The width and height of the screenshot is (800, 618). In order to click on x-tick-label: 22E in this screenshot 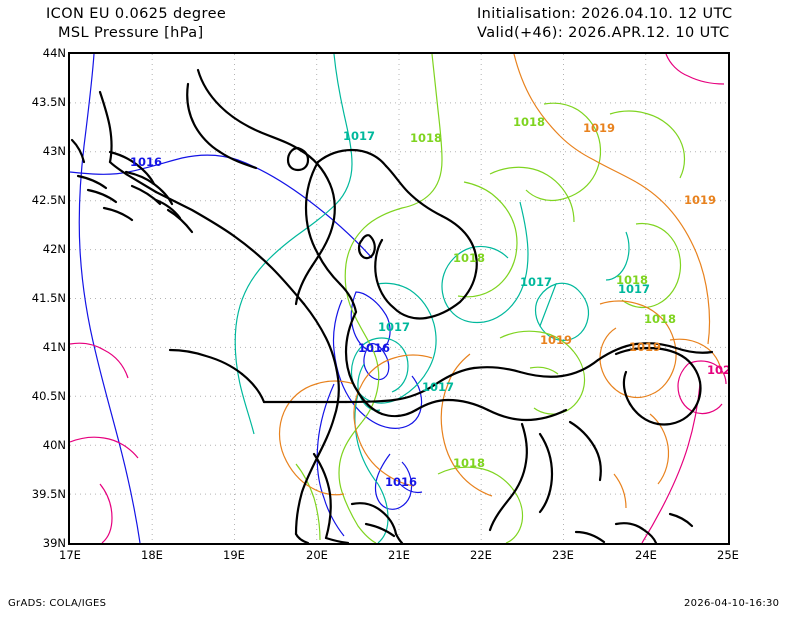, I will do `click(481, 555)`.